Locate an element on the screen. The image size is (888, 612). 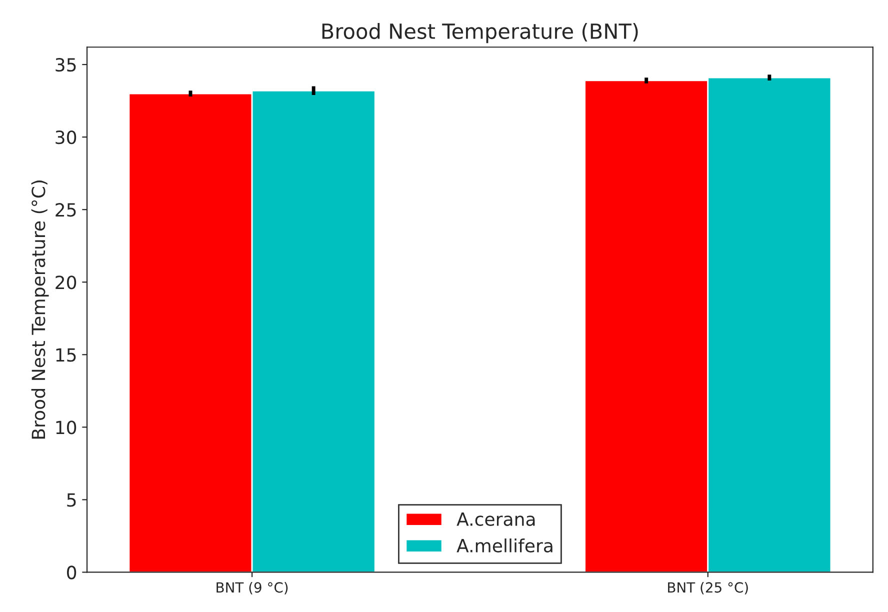
chart-title: Brood Nest Temperature (BNT) is located at coordinates (480, 33).